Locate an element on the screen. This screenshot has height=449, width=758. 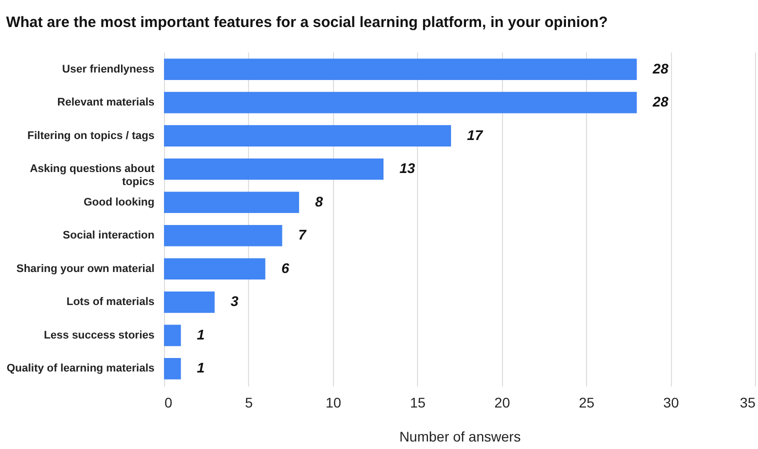
x-tick-label: 20 is located at coordinates (502, 402).